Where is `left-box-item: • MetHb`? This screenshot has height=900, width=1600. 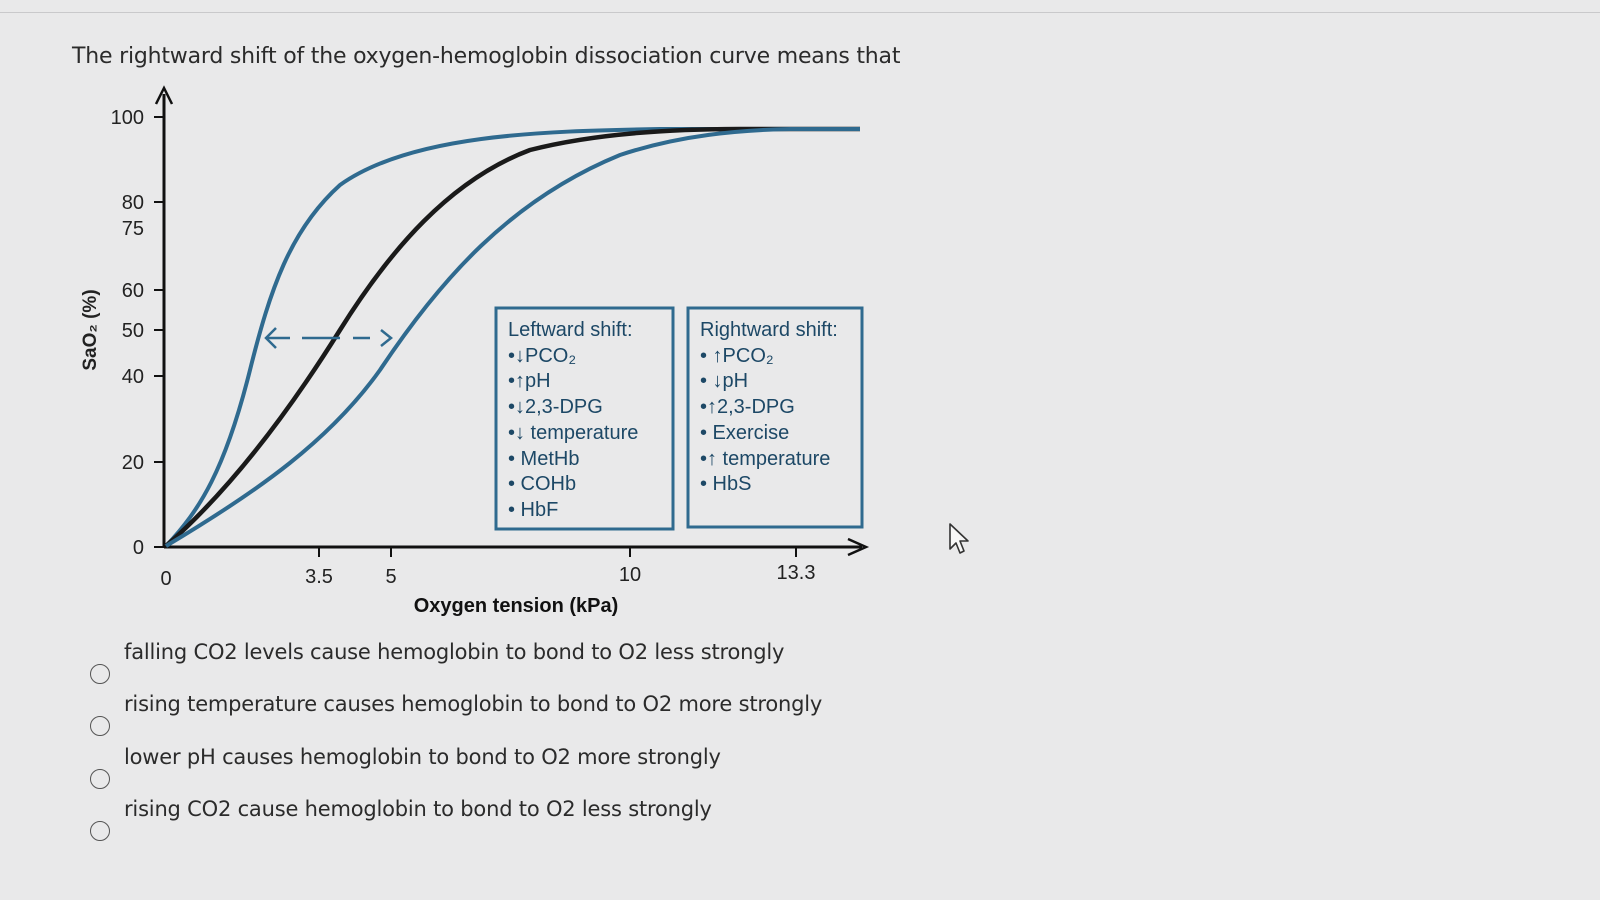
left-box-item: • MetHb is located at coordinates (543, 459).